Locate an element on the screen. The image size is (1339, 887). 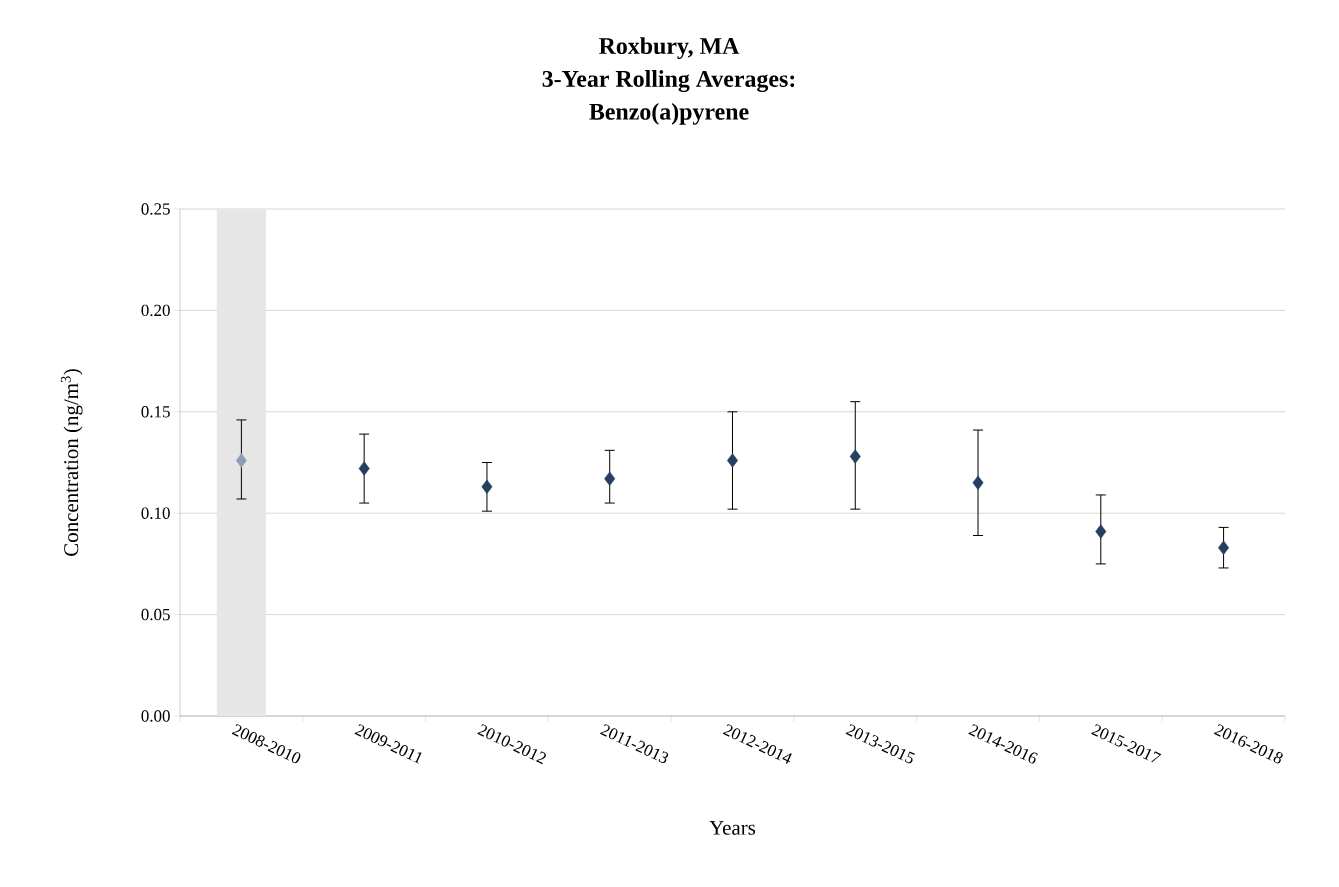
y-tick-label: 0.20 is located at coordinates (155, 310).